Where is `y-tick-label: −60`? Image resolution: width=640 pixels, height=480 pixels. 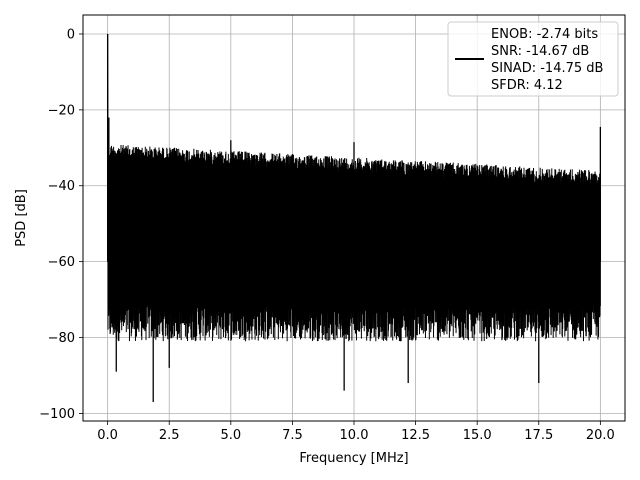
y-tick-label: −60 is located at coordinates (61, 262).